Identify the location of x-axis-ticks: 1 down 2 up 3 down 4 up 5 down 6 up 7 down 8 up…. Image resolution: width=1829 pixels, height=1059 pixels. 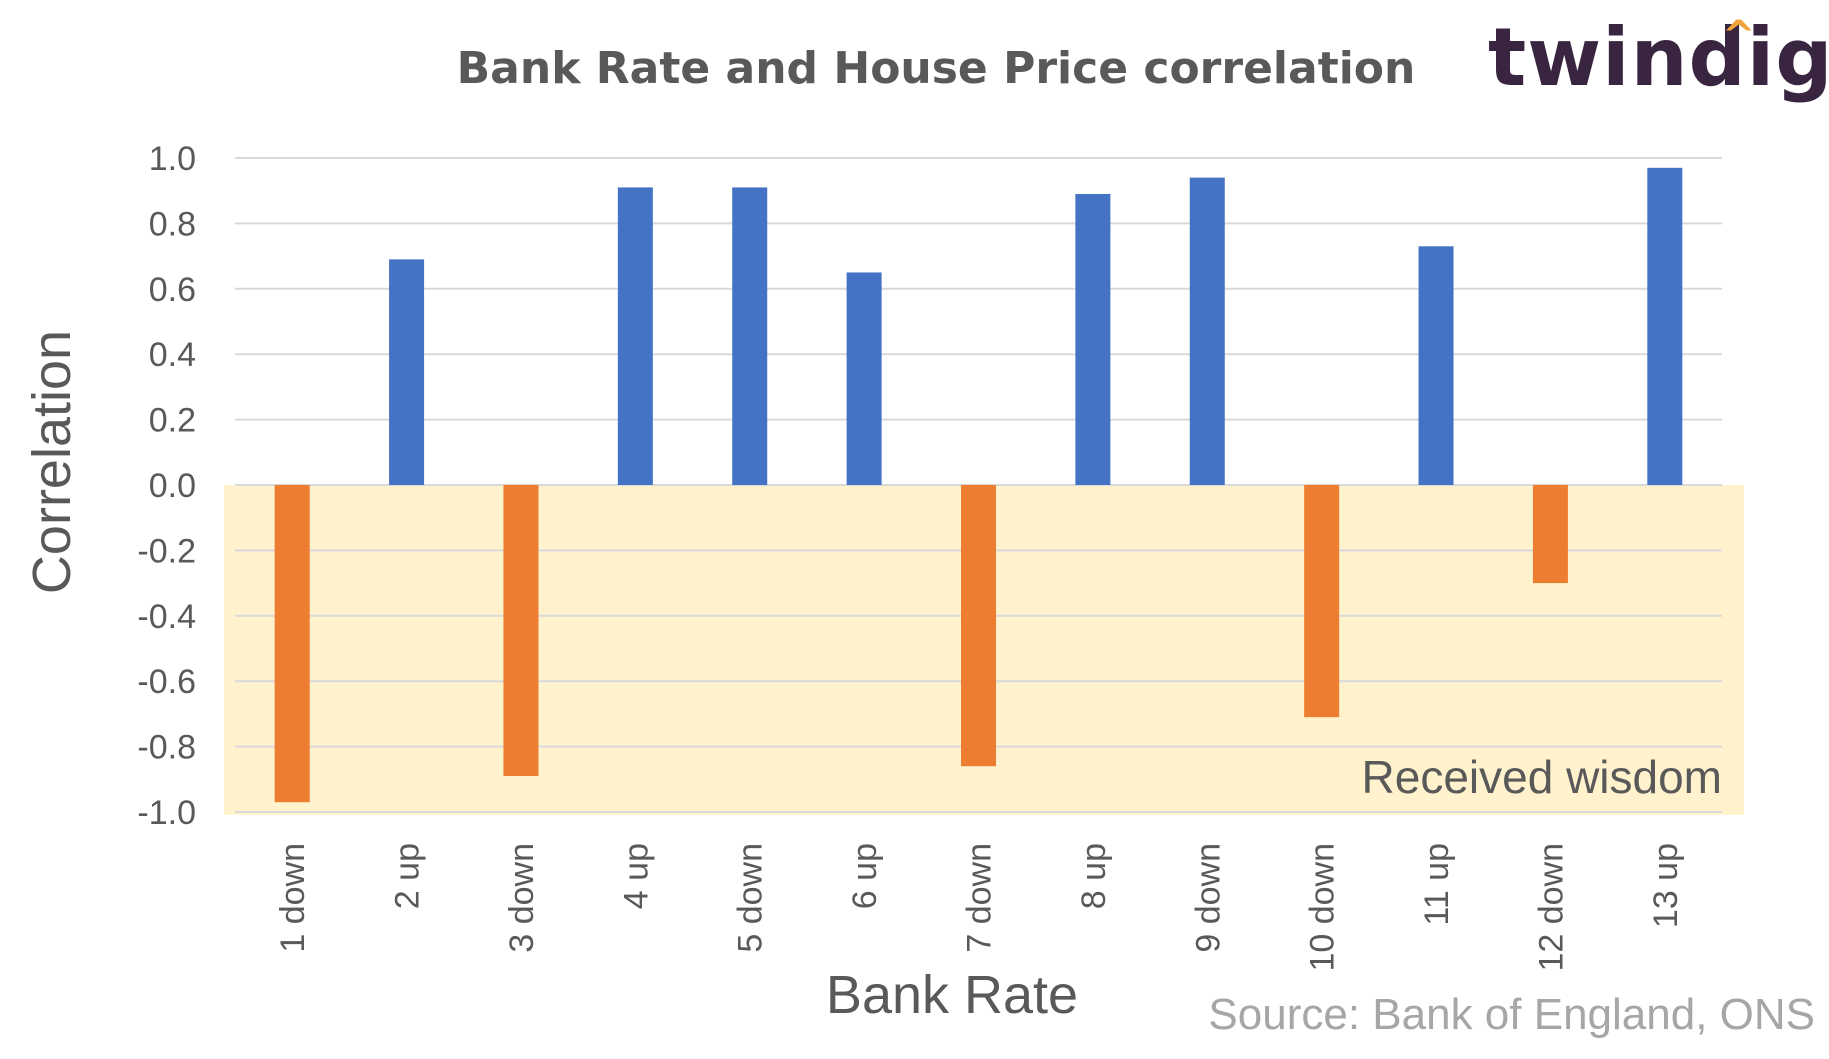
(979, 907).